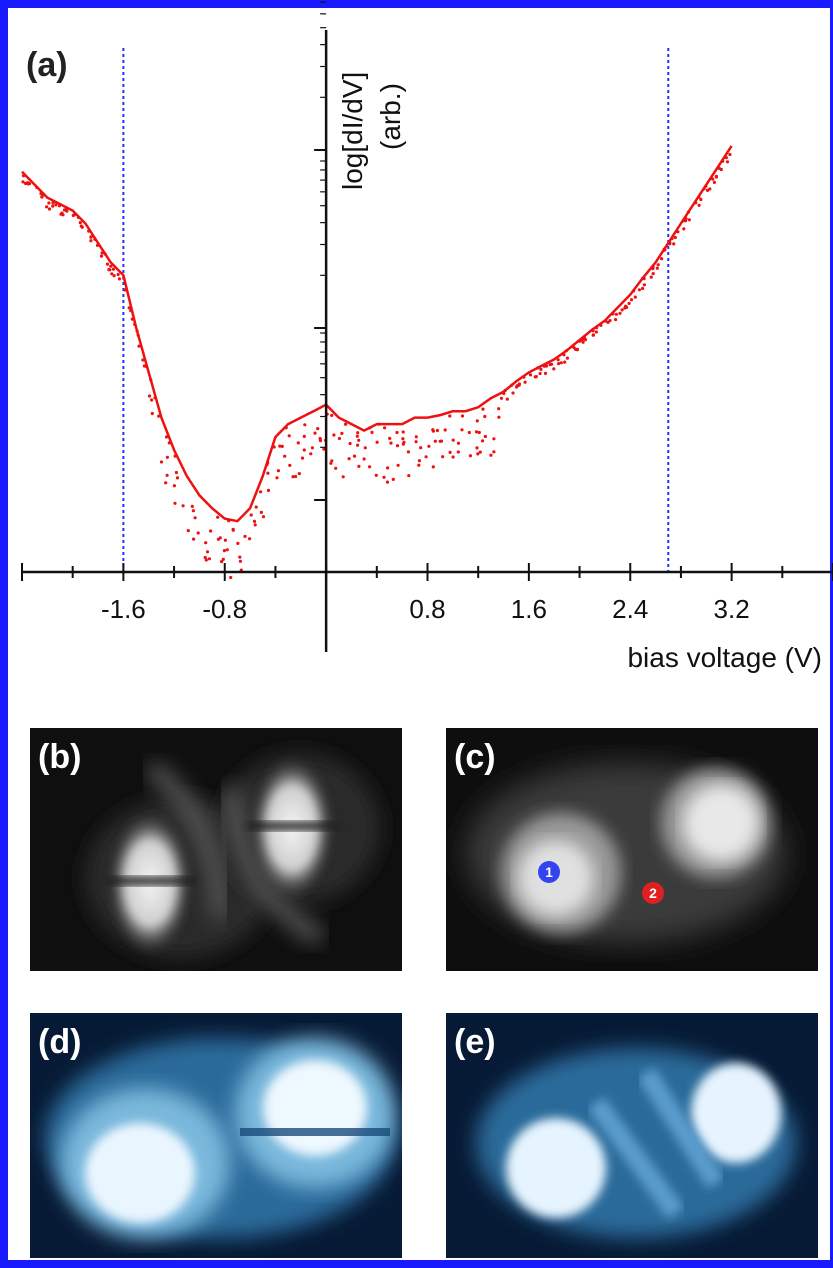  I want to click on panel-label-a: (a), so click(47, 65).